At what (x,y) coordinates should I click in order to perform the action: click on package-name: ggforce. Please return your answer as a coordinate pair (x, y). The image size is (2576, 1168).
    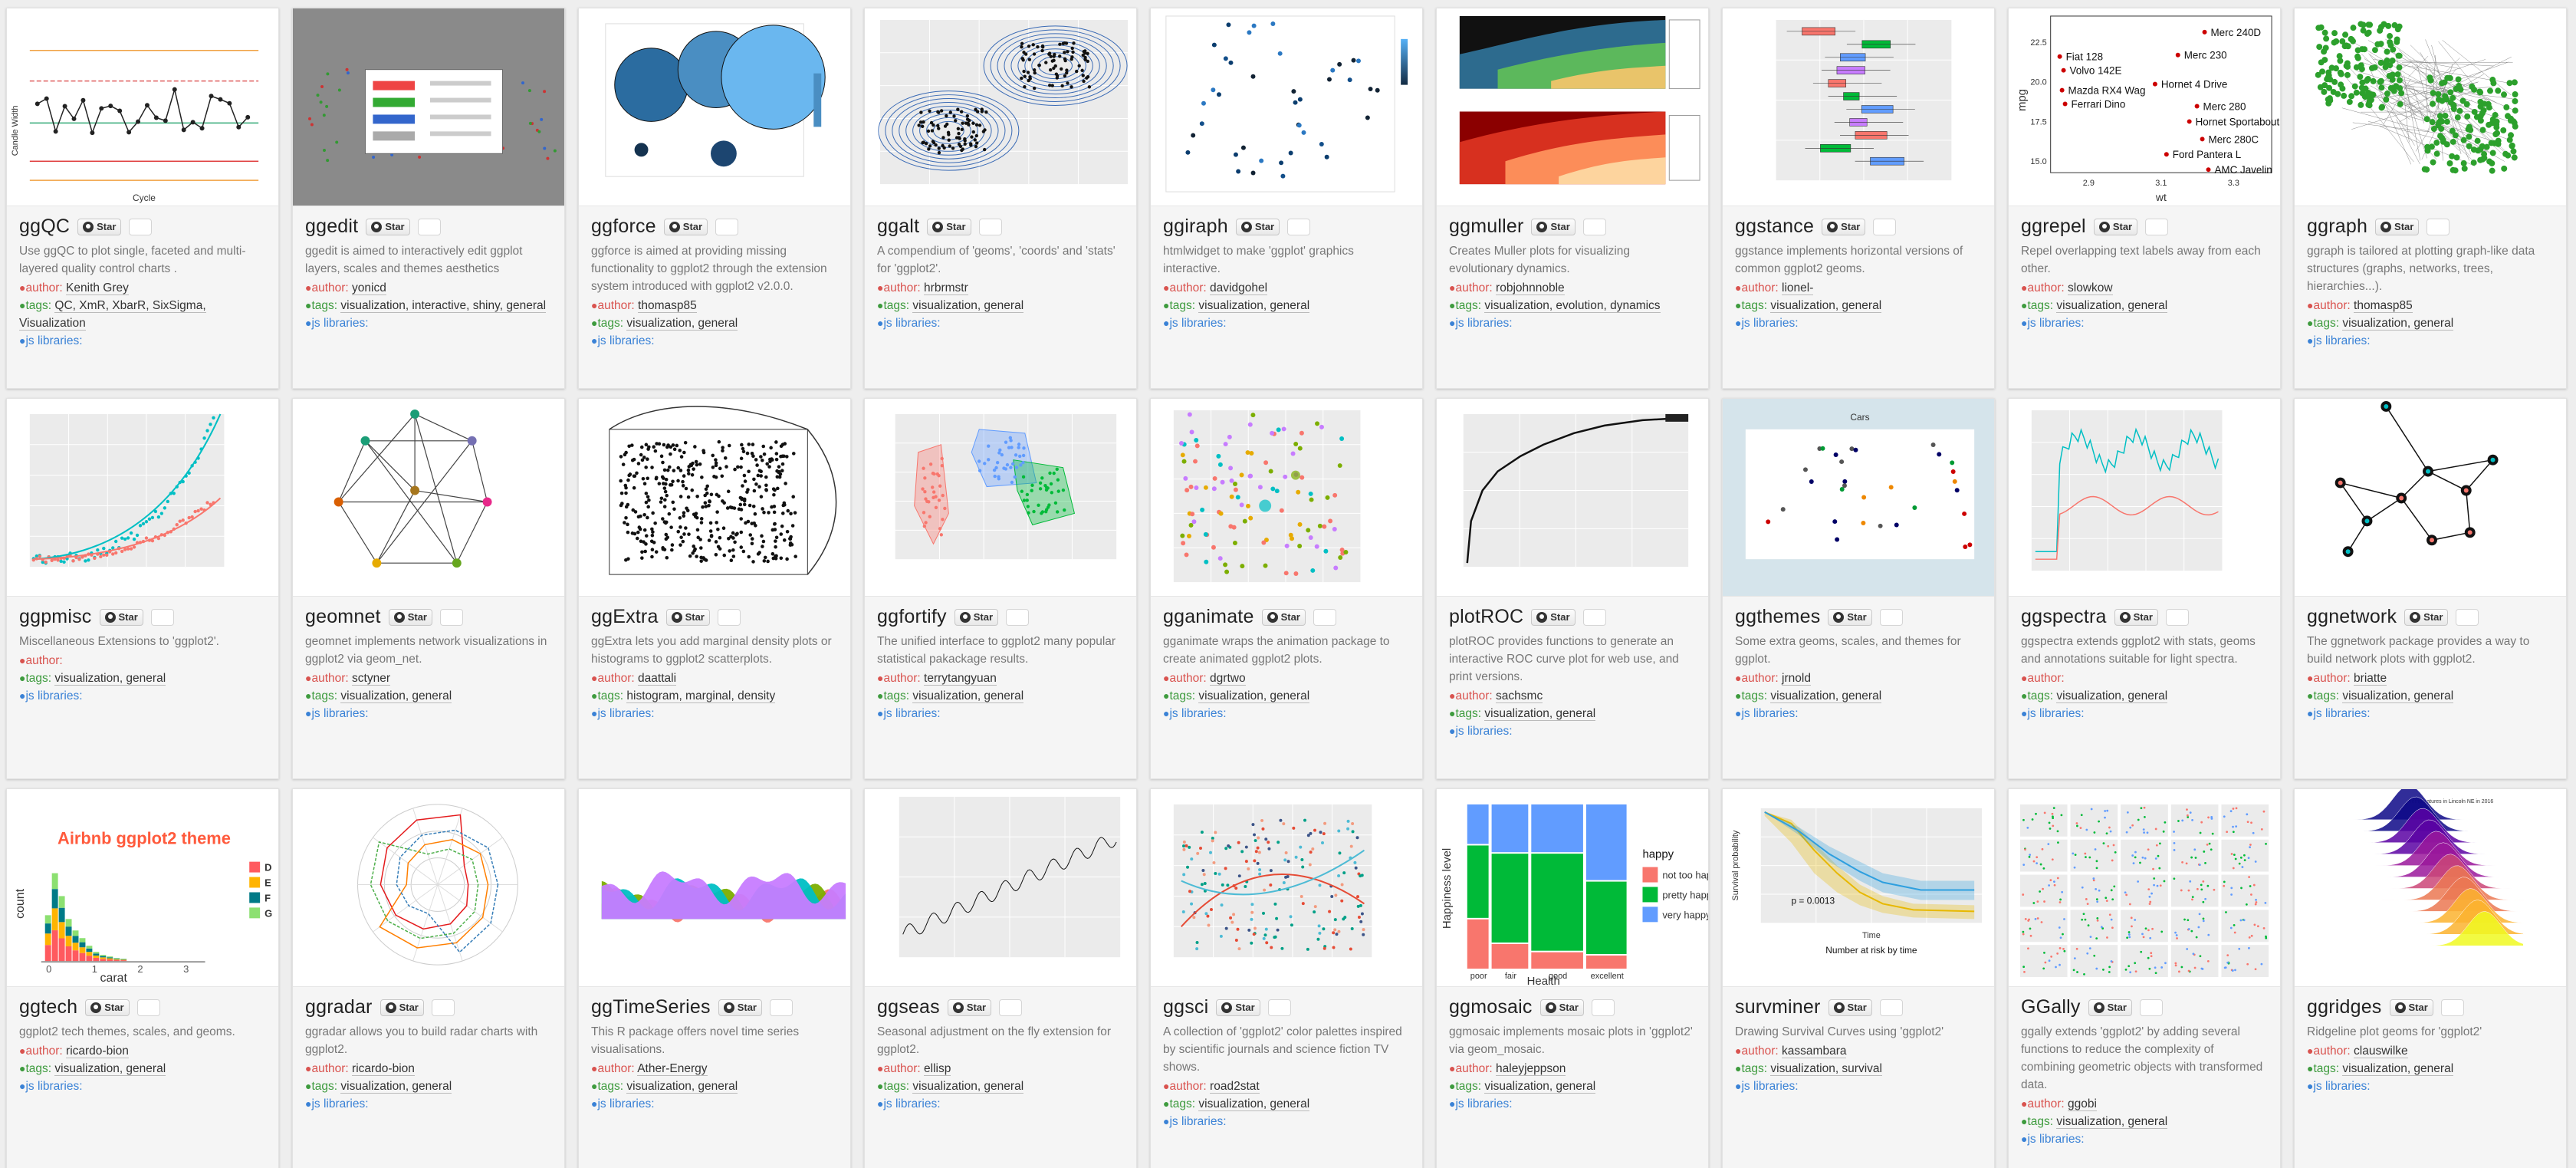
    Looking at the image, I should click on (623, 227).